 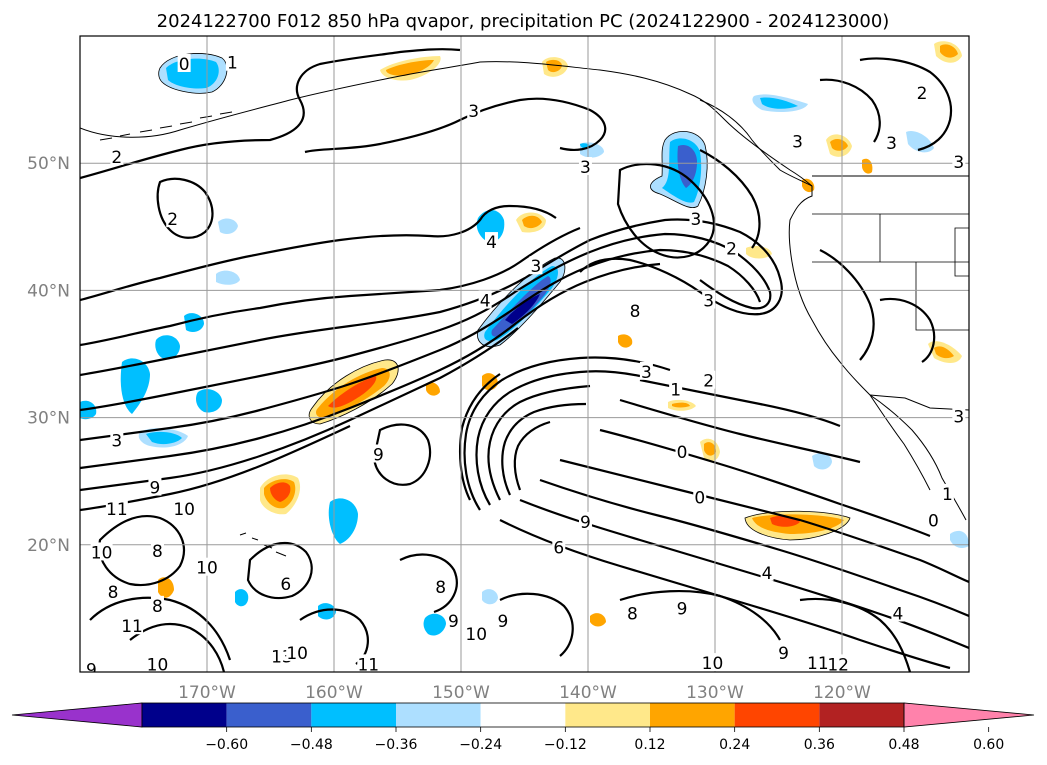 What do you see at coordinates (166, 126) in the screenshot?
I see `aleutian-islands` at bounding box center [166, 126].